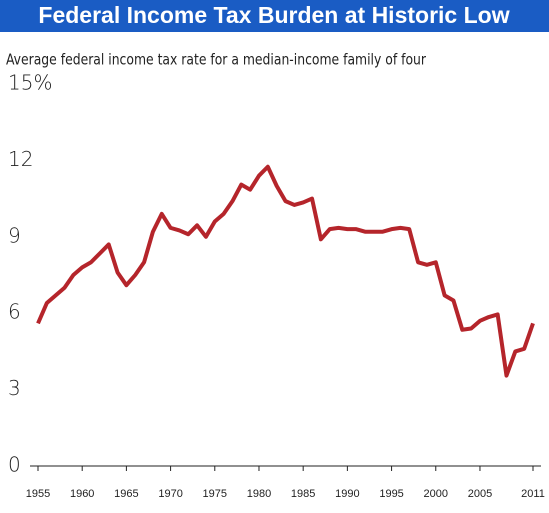 Image resolution: width=549 pixels, height=513 pixels. I want to click on x-tick-label: 1960, so click(82, 494).